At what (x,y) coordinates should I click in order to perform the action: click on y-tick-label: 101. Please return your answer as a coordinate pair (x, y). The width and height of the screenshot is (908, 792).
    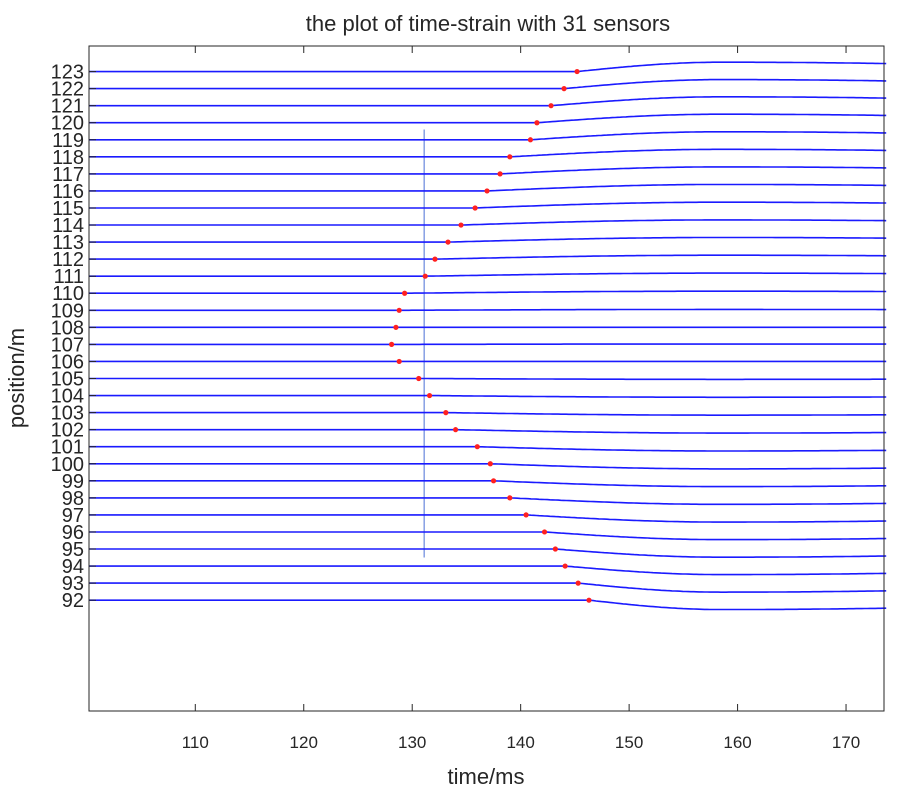
    Looking at the image, I should click on (67, 448).